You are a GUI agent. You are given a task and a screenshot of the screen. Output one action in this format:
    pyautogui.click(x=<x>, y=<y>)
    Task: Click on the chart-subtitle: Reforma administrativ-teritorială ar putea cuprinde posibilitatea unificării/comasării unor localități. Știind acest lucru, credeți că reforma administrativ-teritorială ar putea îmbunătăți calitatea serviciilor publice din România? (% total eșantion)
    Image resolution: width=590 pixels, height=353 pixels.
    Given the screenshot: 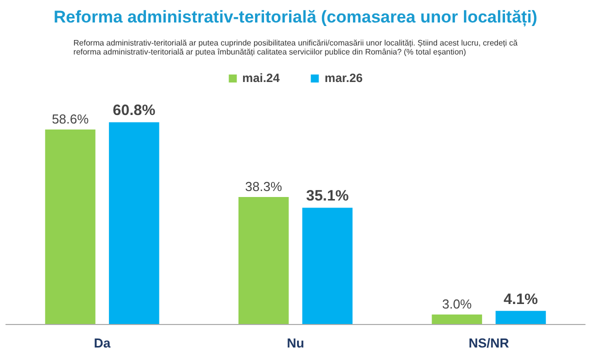 What is the action you would take?
    pyautogui.click(x=295, y=47)
    